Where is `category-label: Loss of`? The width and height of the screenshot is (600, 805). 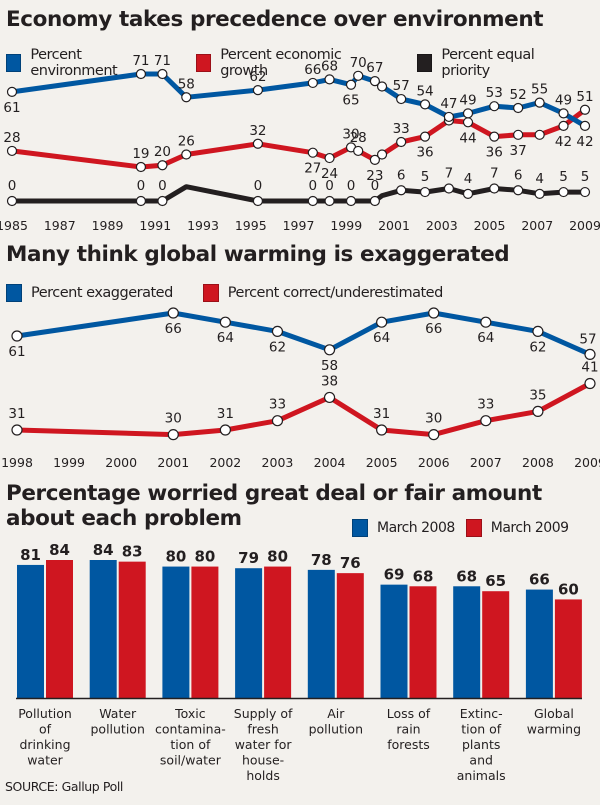 category-label: Loss of is located at coordinates (409, 713).